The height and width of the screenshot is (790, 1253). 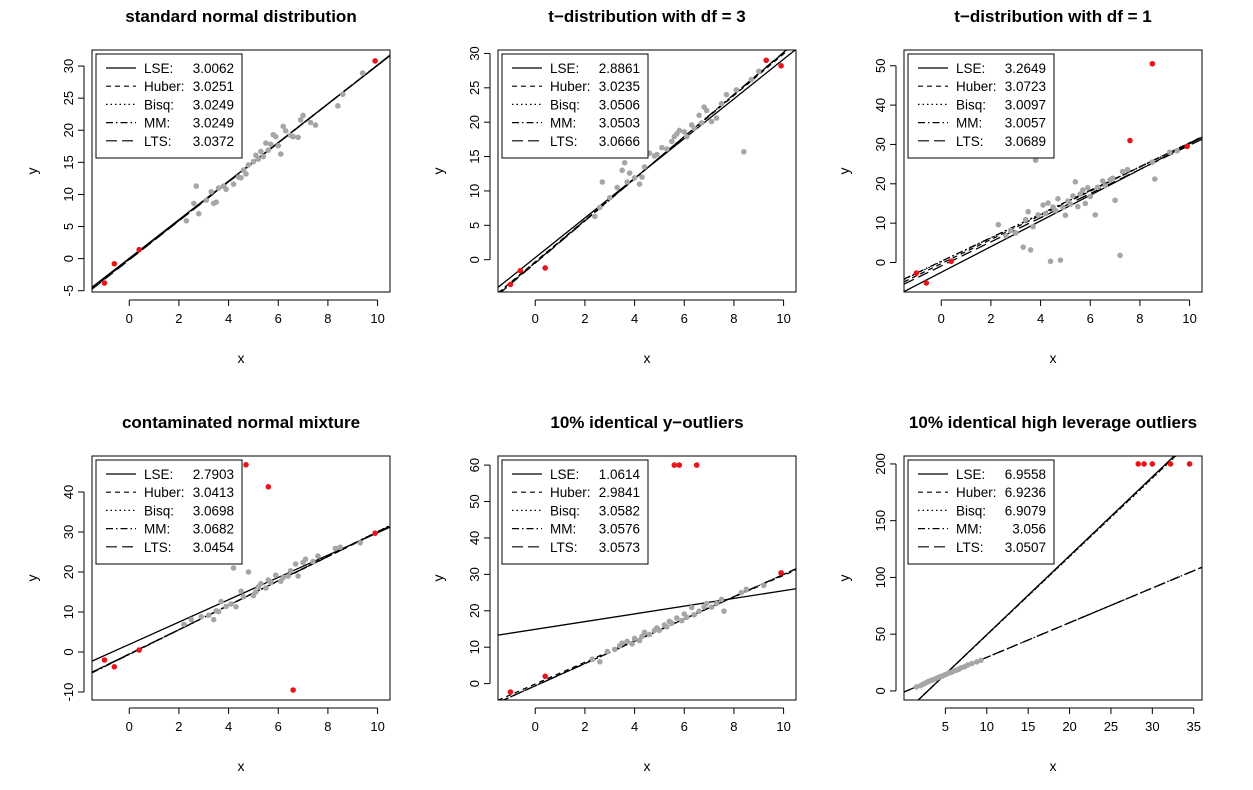 I want to click on y-tick-label: 15, so click(x=474, y=156).